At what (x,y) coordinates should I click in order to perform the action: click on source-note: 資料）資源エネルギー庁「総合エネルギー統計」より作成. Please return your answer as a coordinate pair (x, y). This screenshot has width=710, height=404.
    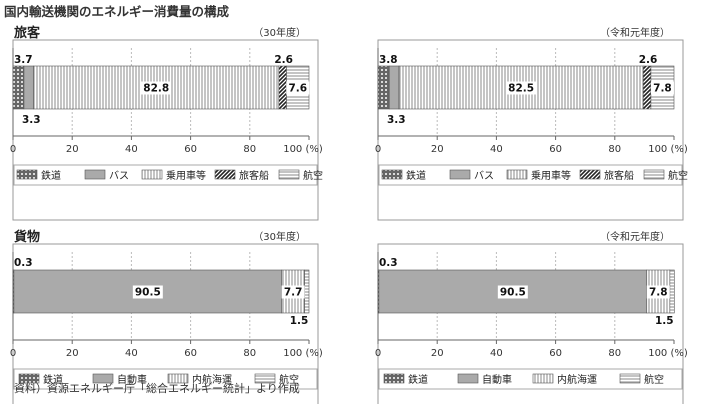
    Looking at the image, I should click on (157, 388).